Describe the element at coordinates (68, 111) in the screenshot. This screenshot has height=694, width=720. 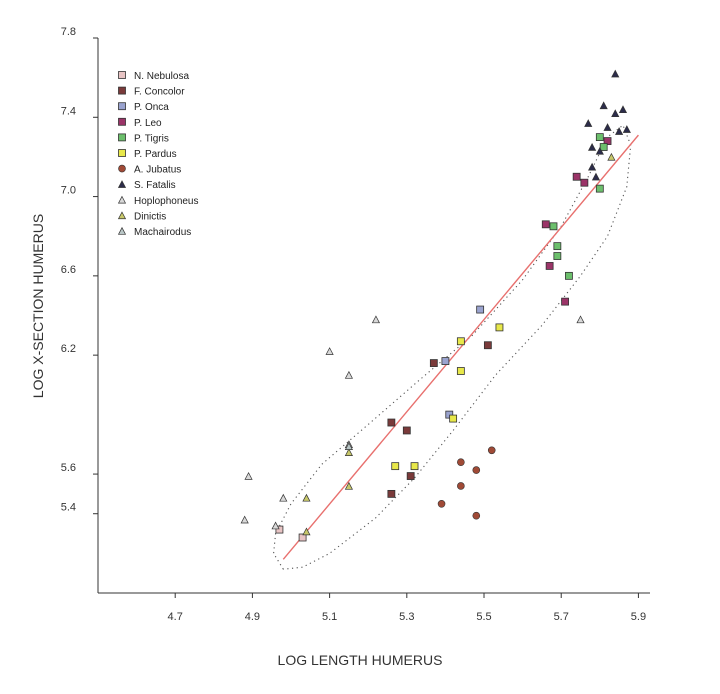
I see `y-tick-label: 7.4` at that location.